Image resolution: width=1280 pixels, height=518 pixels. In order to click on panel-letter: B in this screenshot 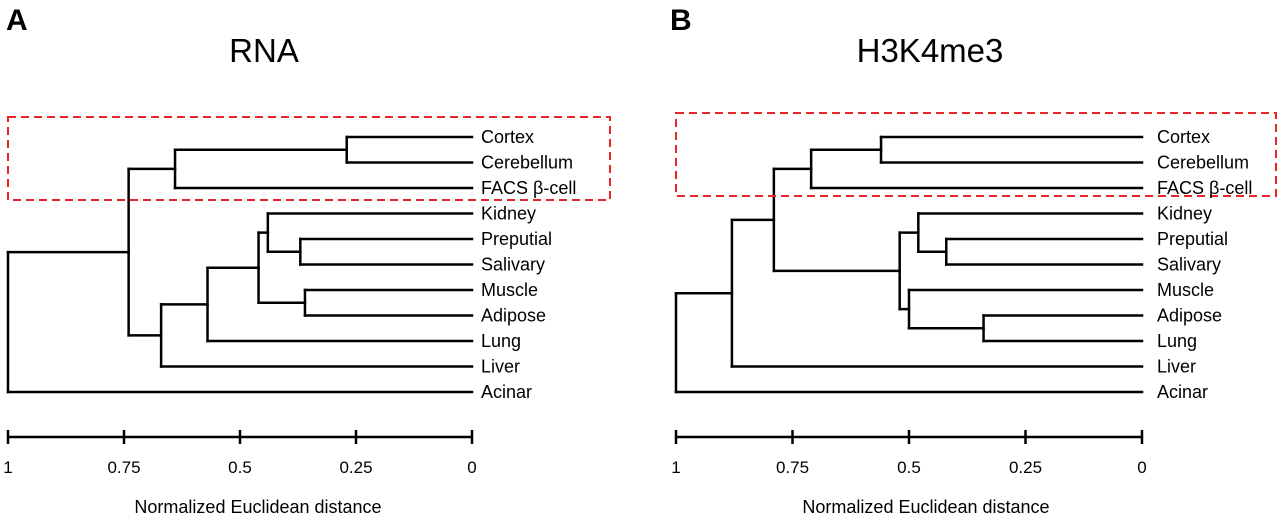, I will do `click(681, 20)`.